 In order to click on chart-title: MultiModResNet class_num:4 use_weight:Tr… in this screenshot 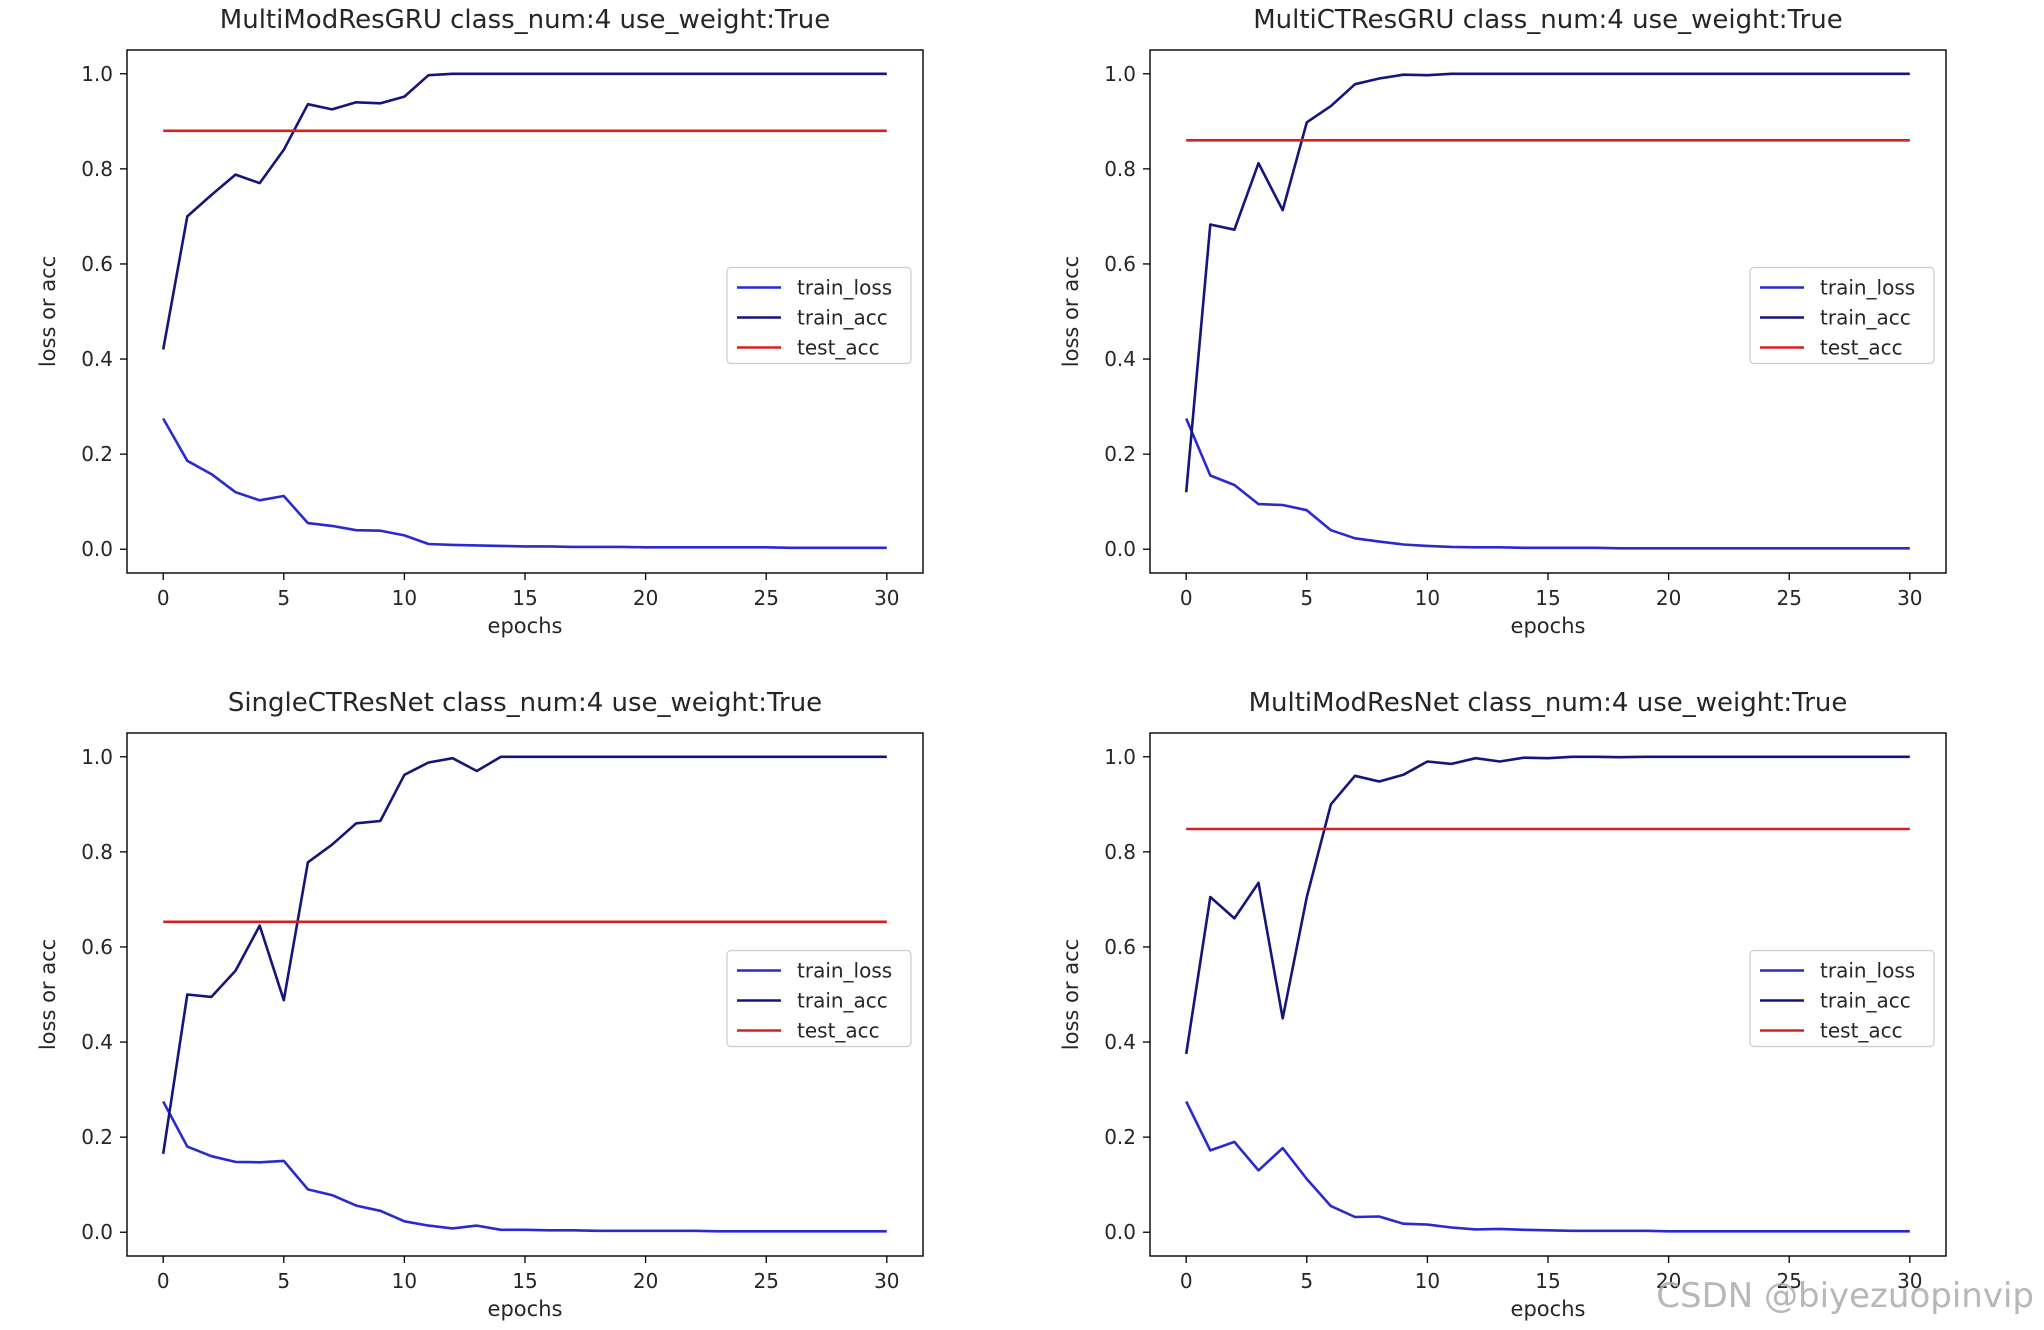, I will do `click(1548, 703)`.